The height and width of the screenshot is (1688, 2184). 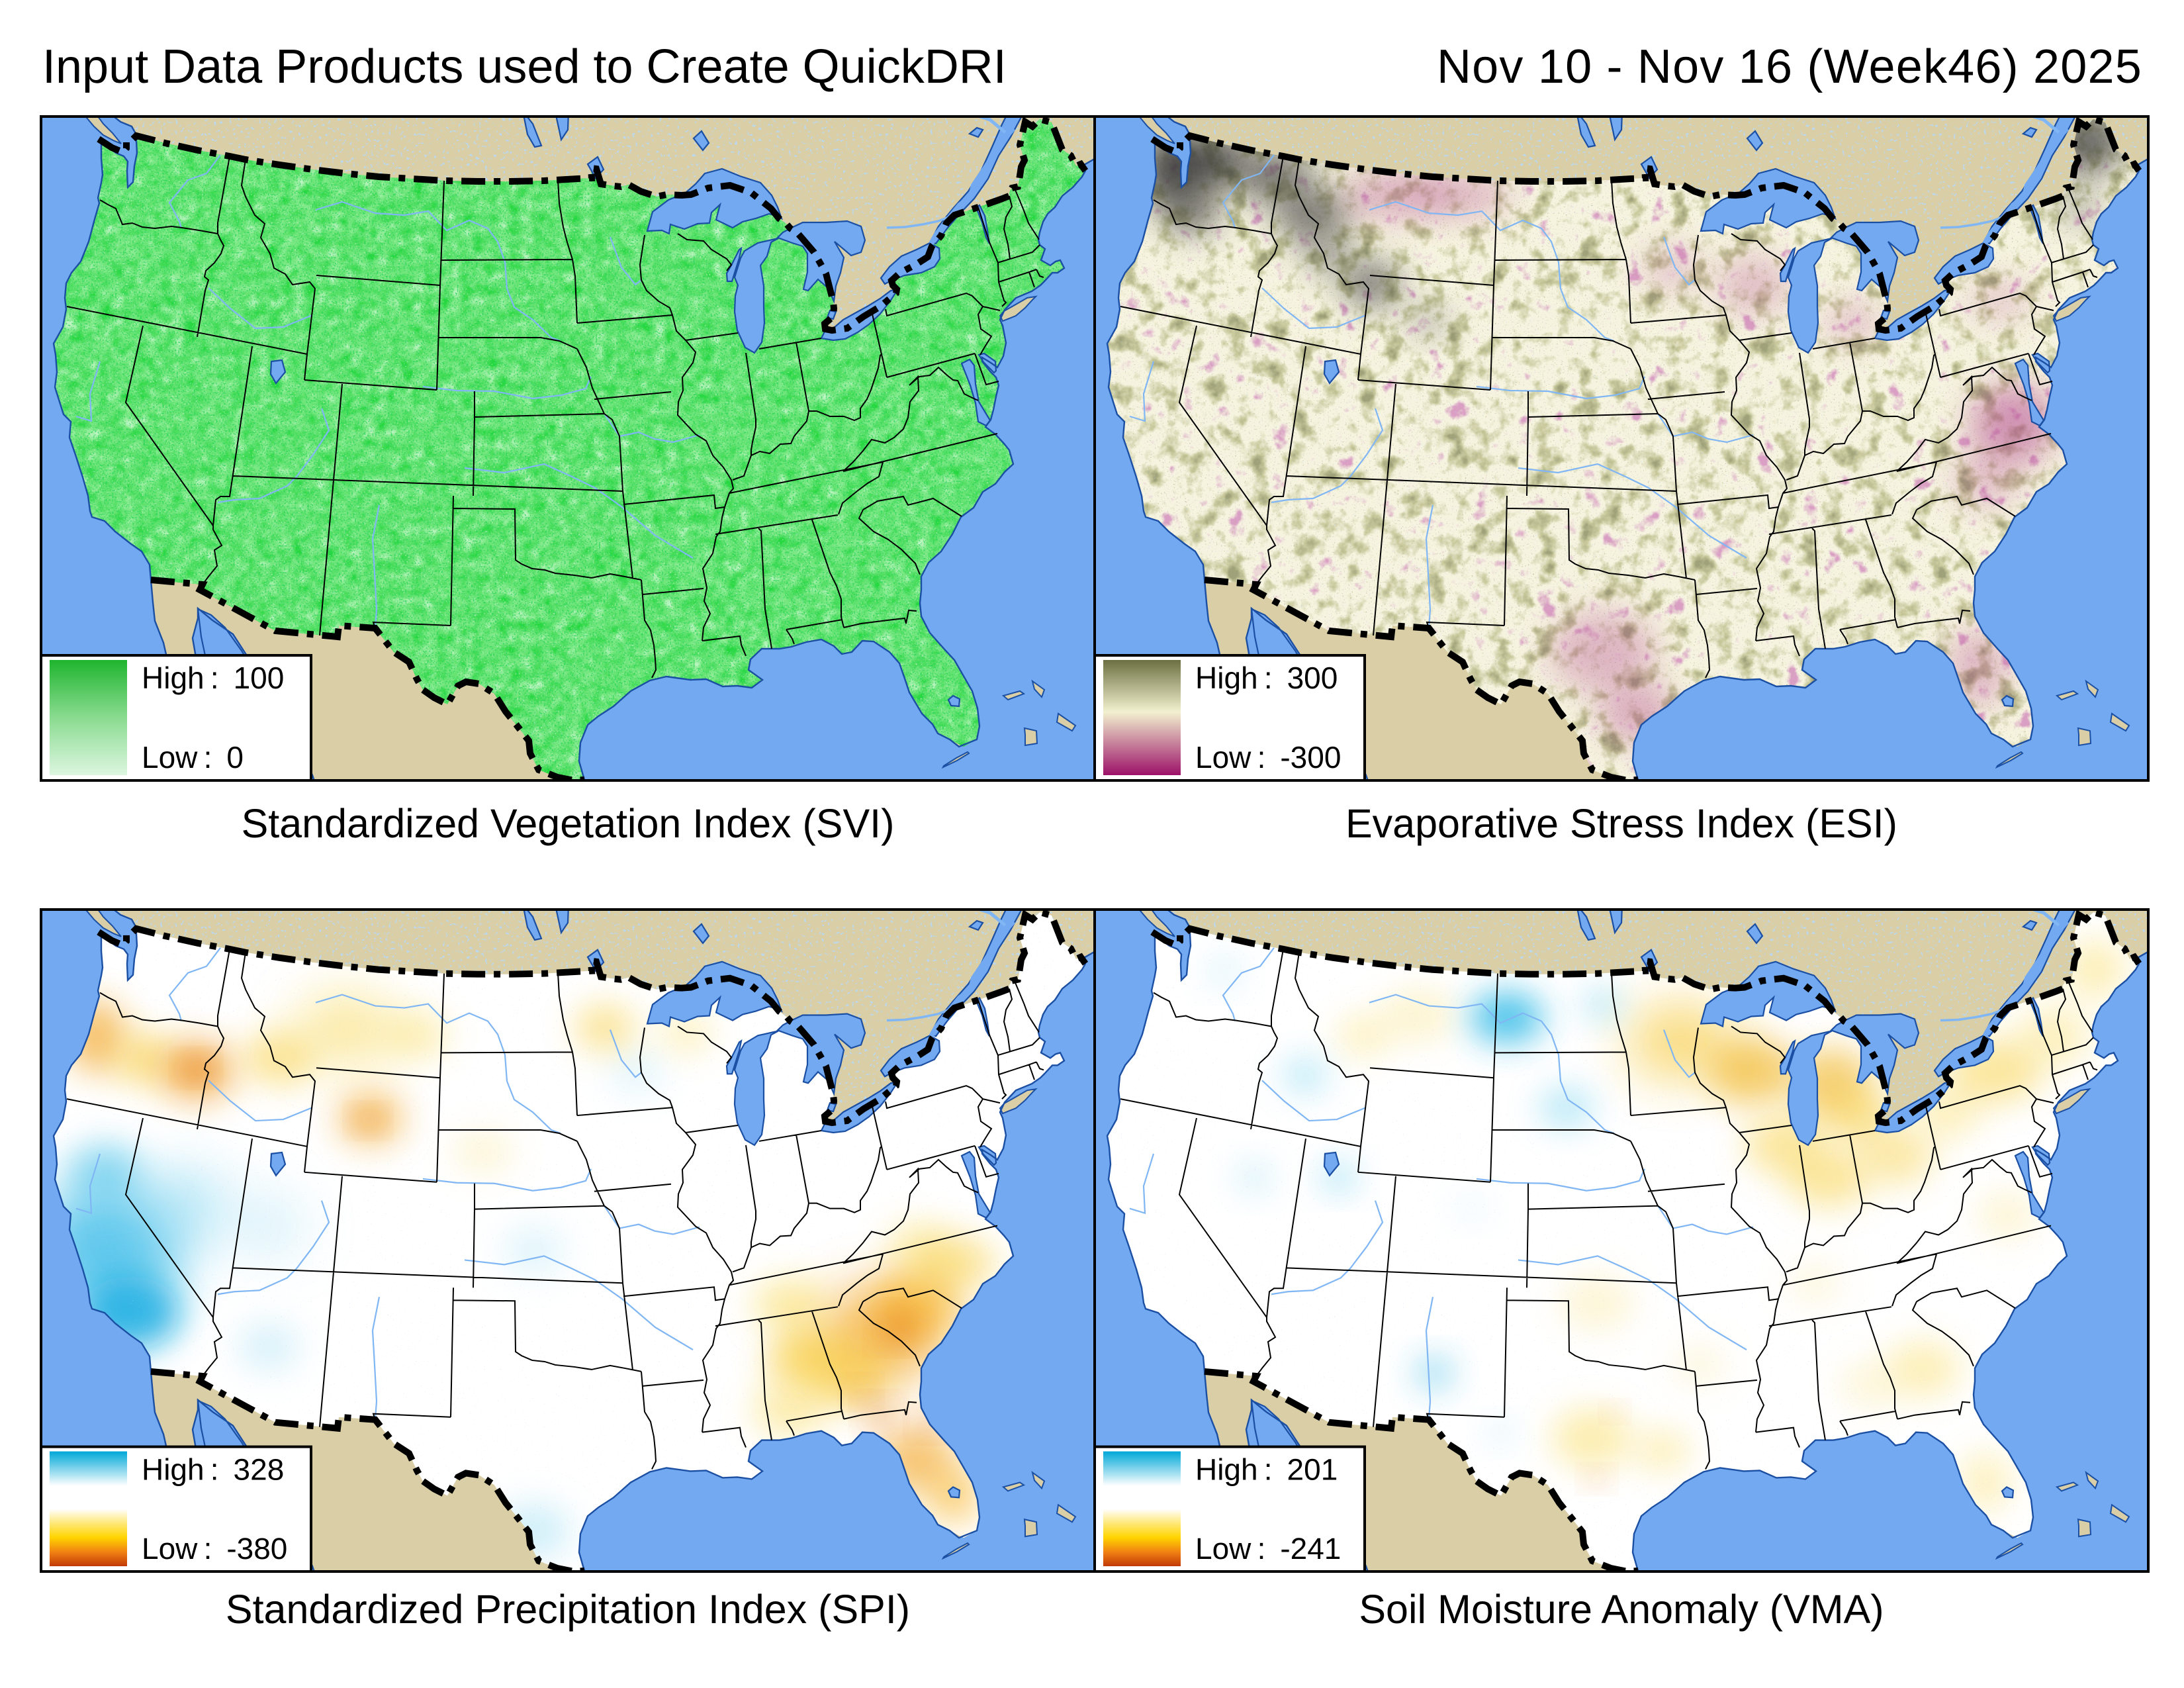 What do you see at coordinates (1268, 1548) in the screenshot?
I see `svg-text: Low : -241` at bounding box center [1268, 1548].